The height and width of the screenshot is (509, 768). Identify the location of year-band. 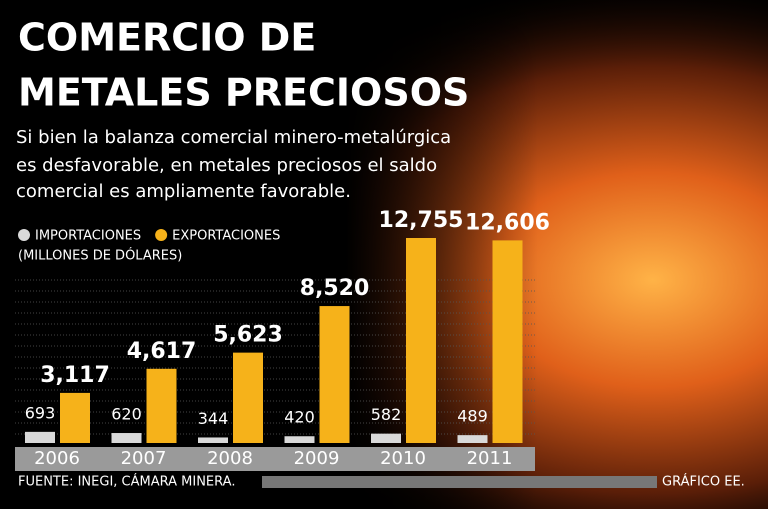
(275, 459).